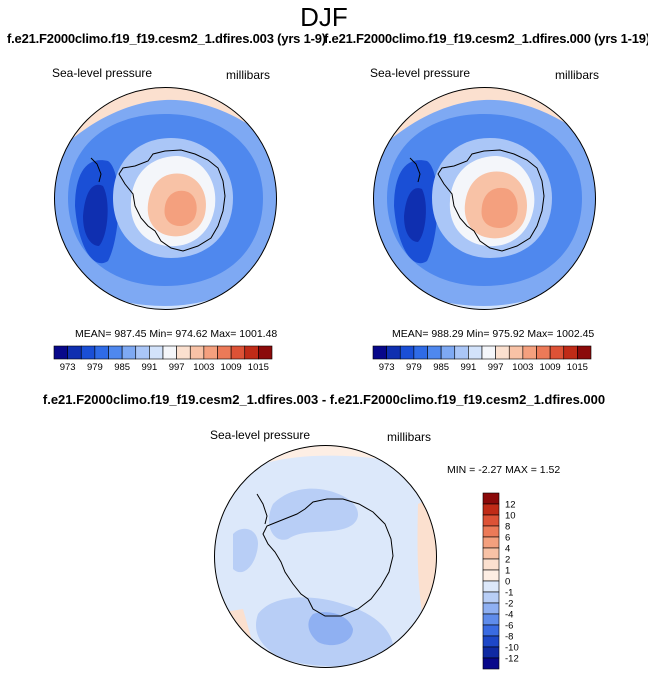 This screenshot has width=648, height=683. Describe the element at coordinates (507, 527) in the screenshot. I see `colorbar-tick-label: 8` at that location.